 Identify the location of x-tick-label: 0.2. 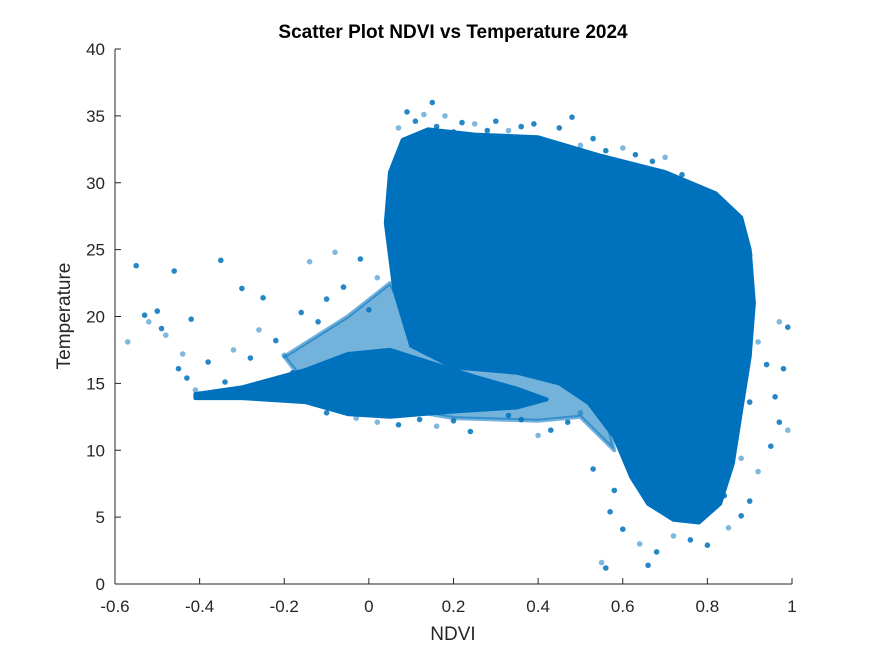
(454, 606).